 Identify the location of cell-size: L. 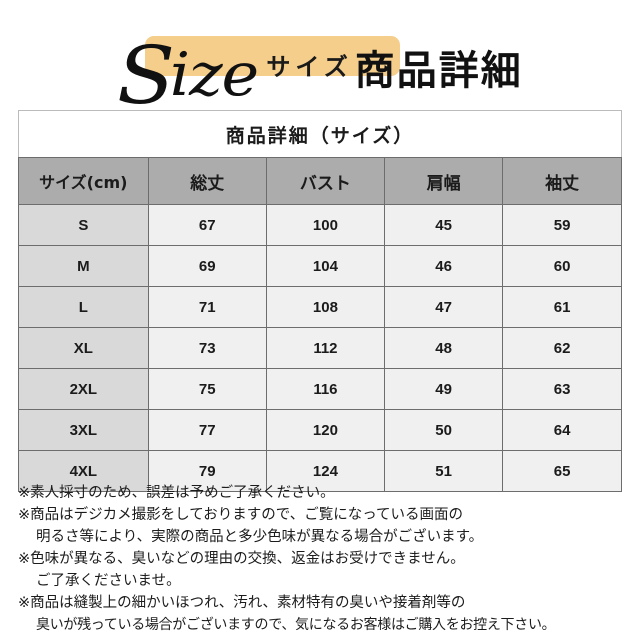
(83, 307).